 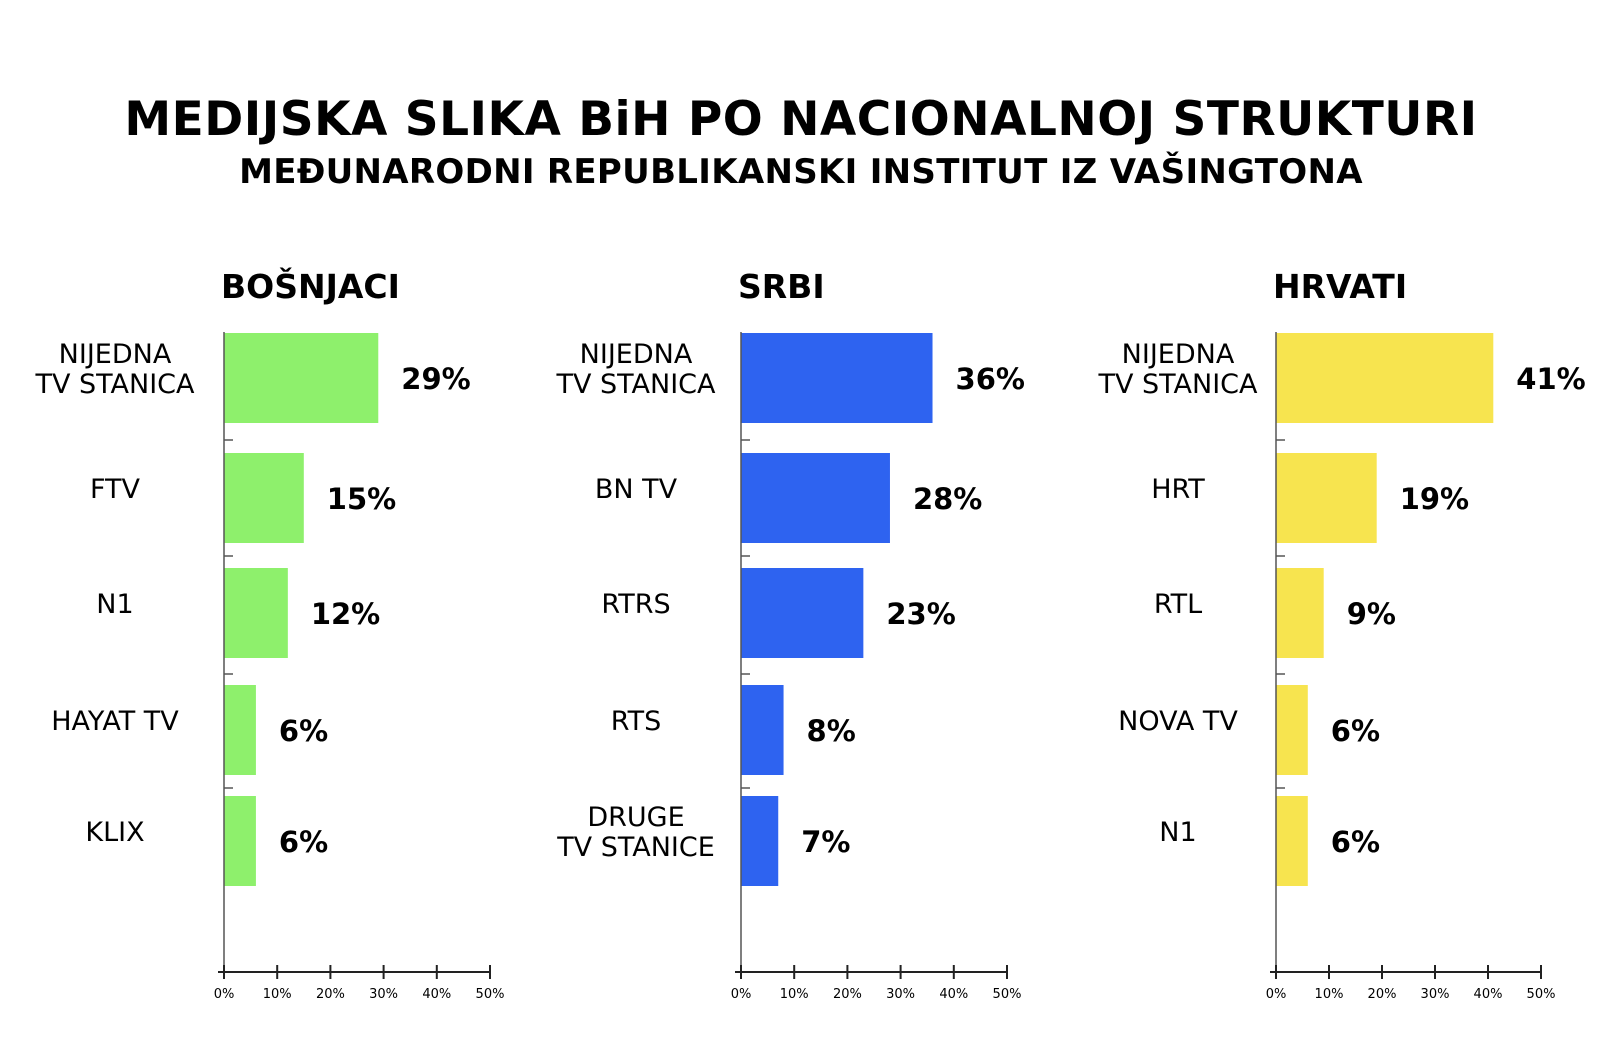 What do you see at coordinates (636, 489) in the screenshot?
I see `category-label: BN TV` at bounding box center [636, 489].